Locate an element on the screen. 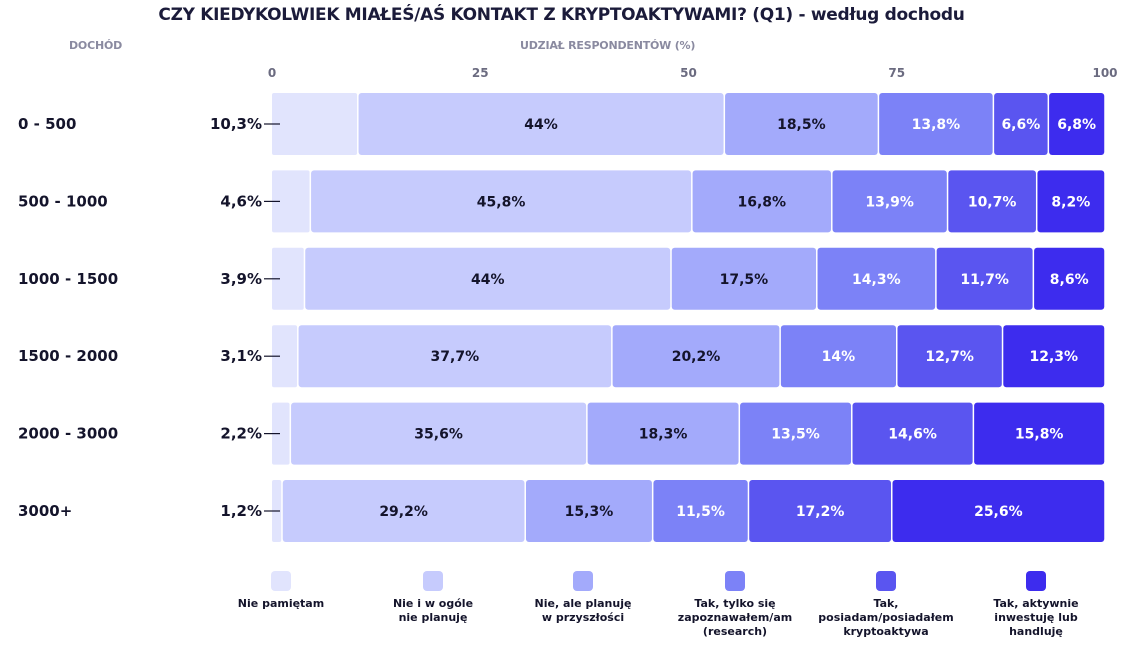  data-label: 20,2% is located at coordinates (696, 357).